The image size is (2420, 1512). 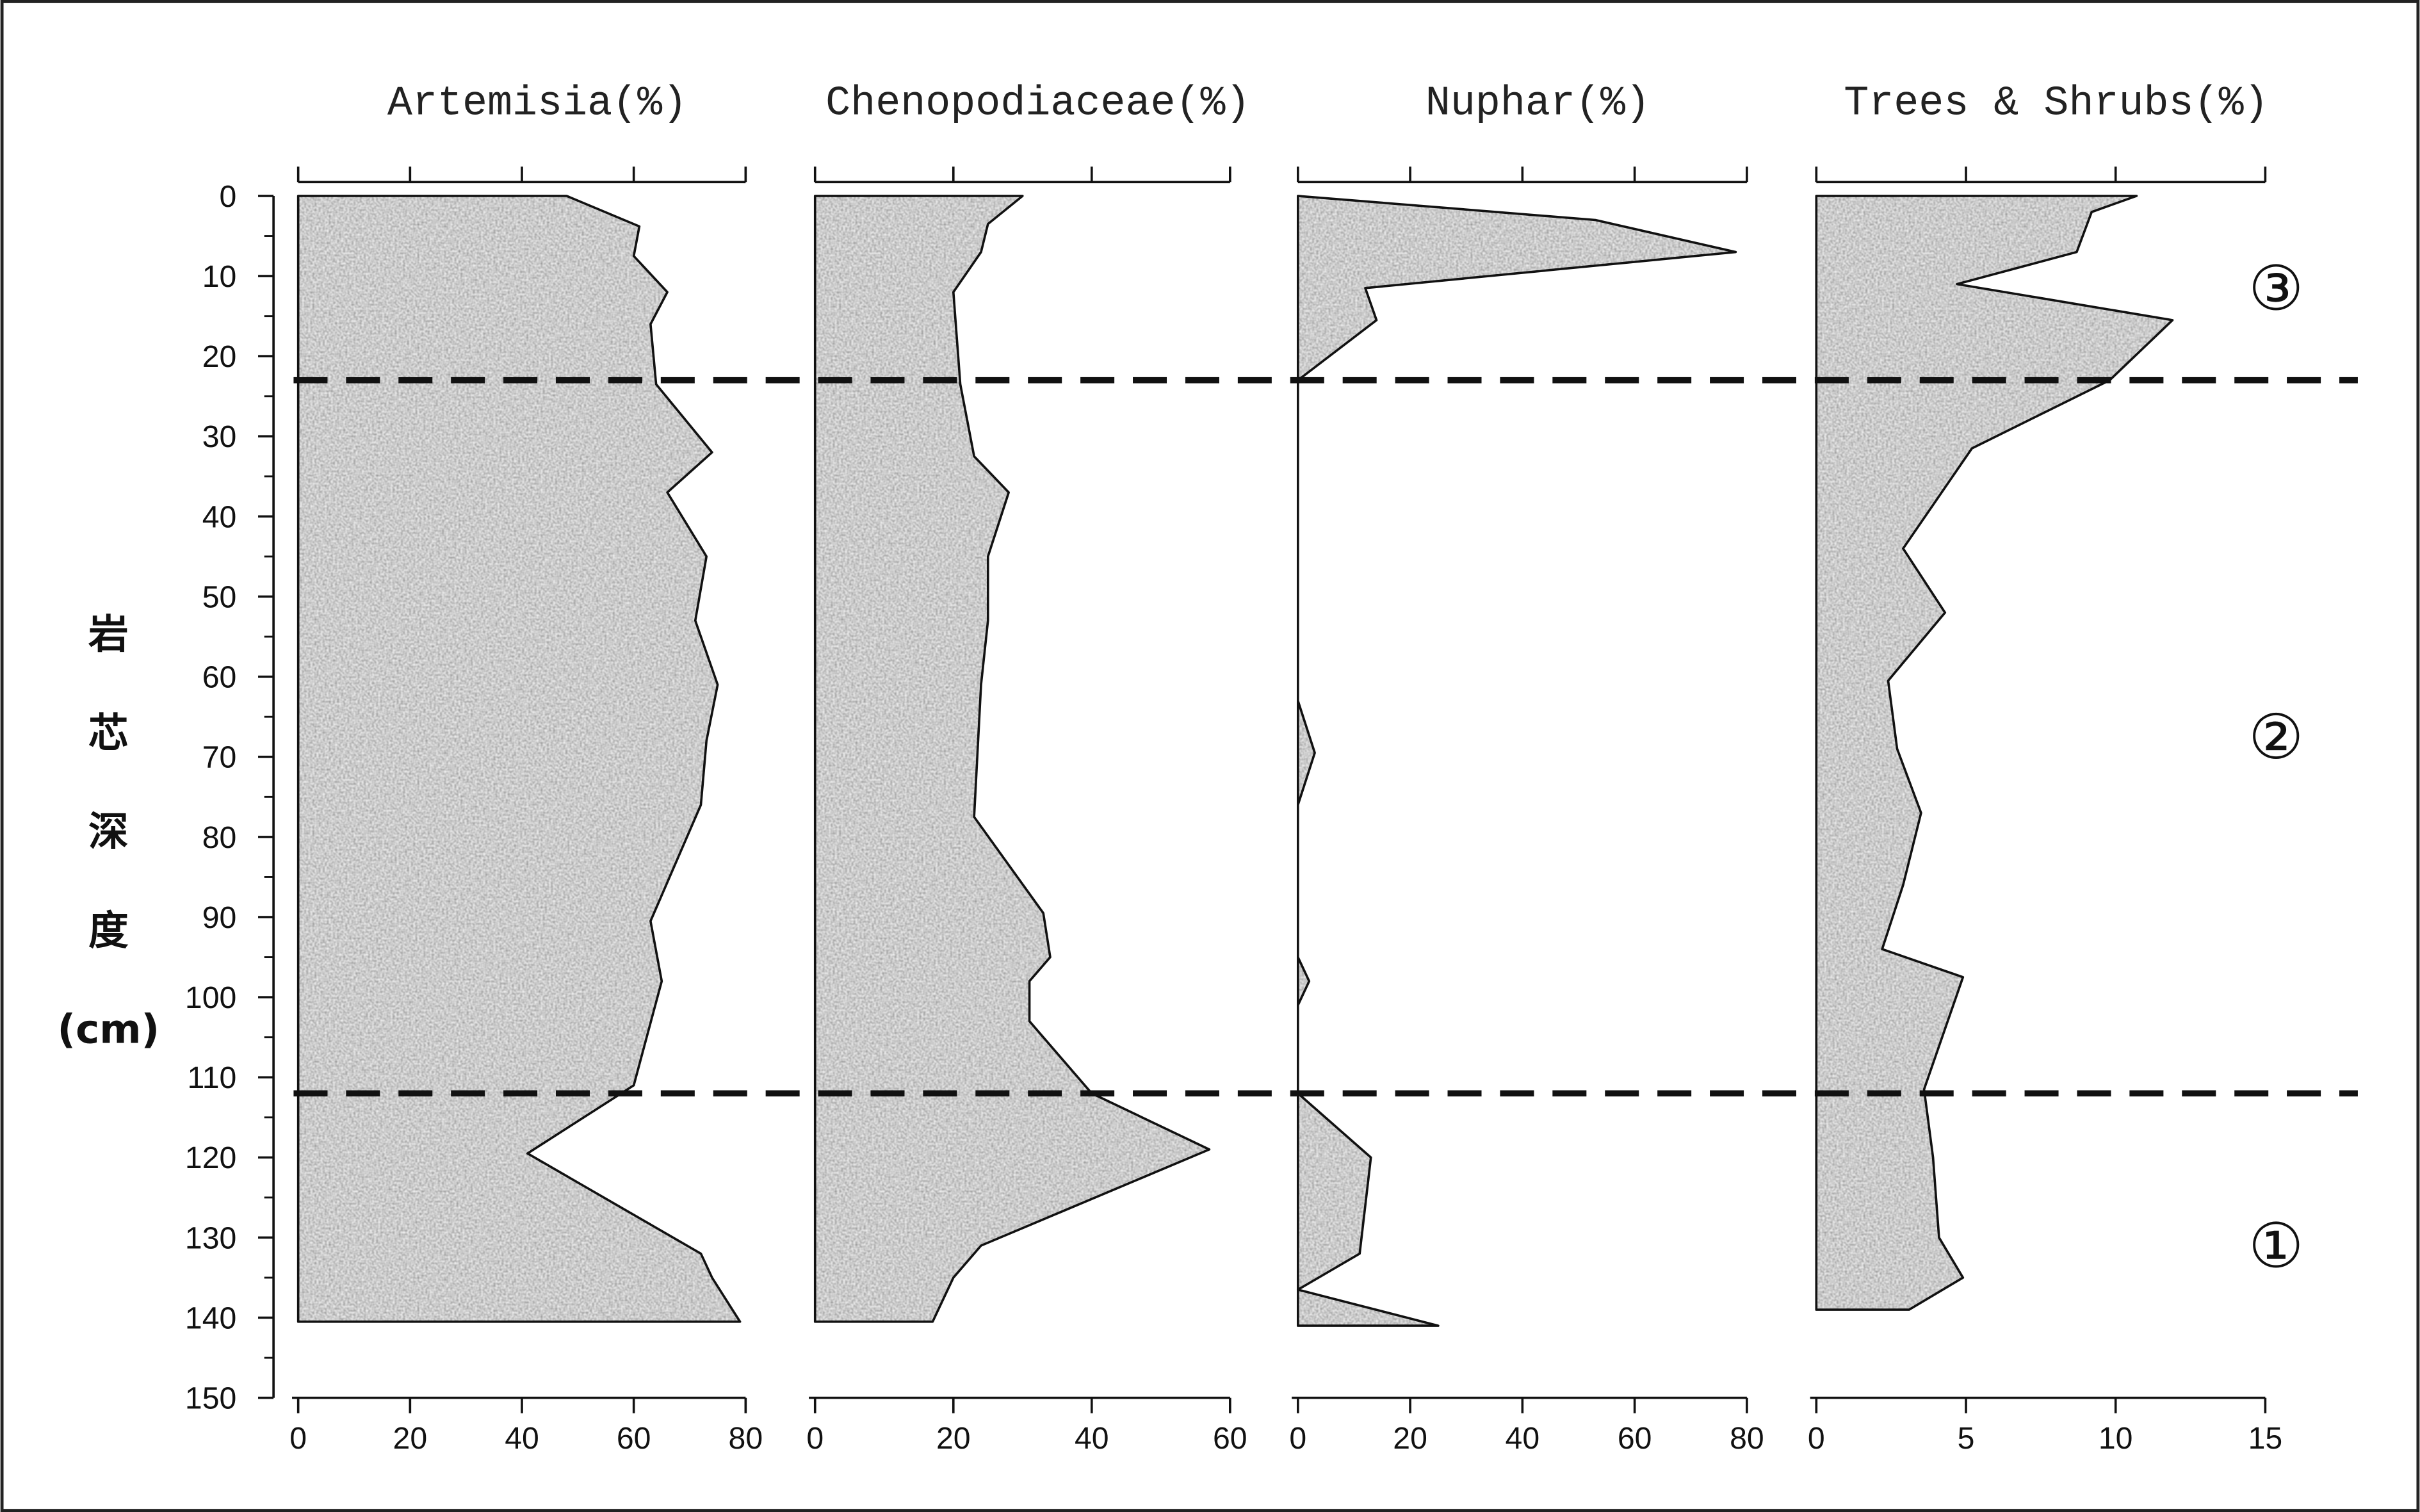 I want to click on y-tick-label: 60, so click(x=219, y=678).